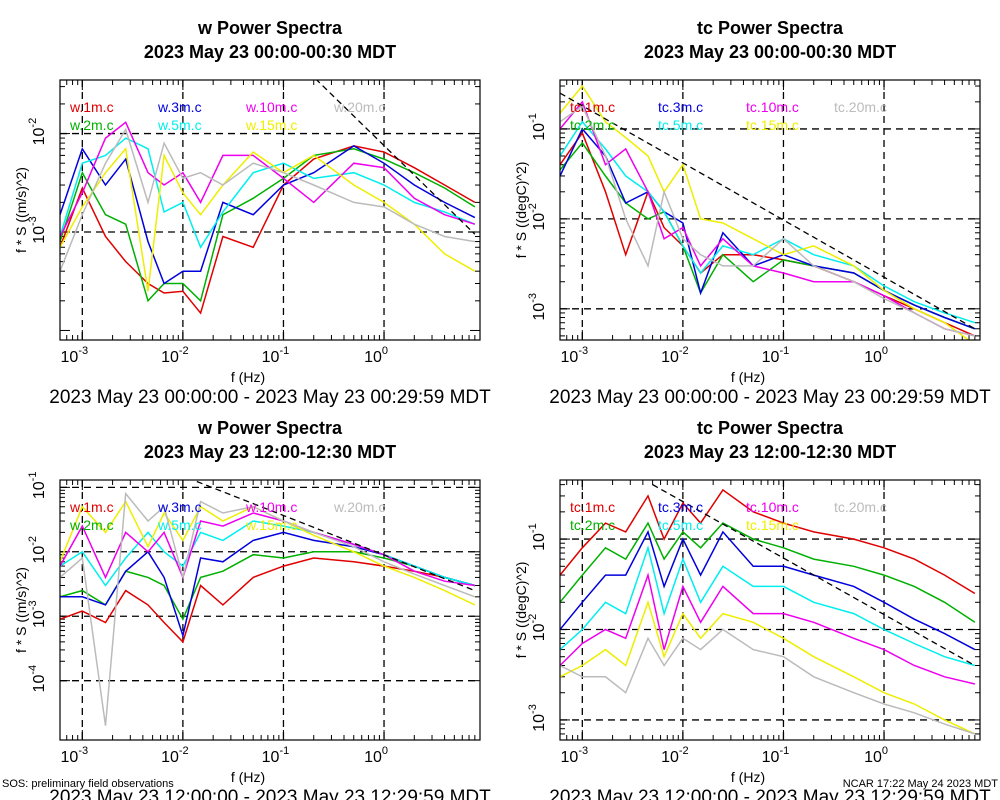 The image size is (1000, 800). I want to click on series-line-tc-20m-c, so click(768, 220).